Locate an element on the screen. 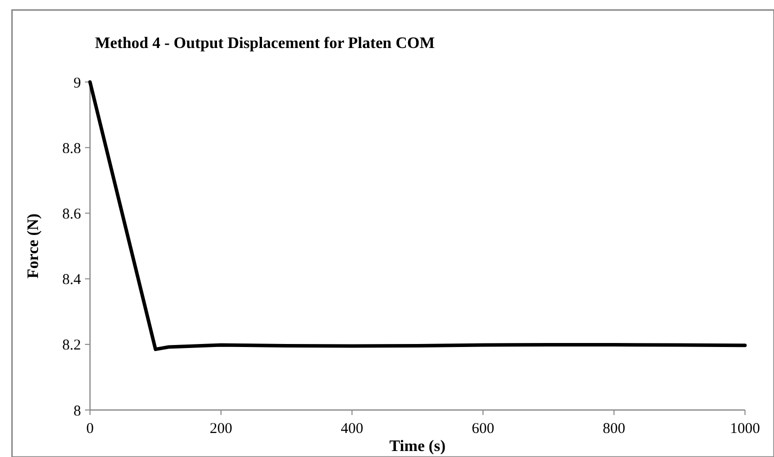 Image resolution: width=774 pixels, height=457 pixels. x-axis-title: Time (s) is located at coordinates (417, 446).